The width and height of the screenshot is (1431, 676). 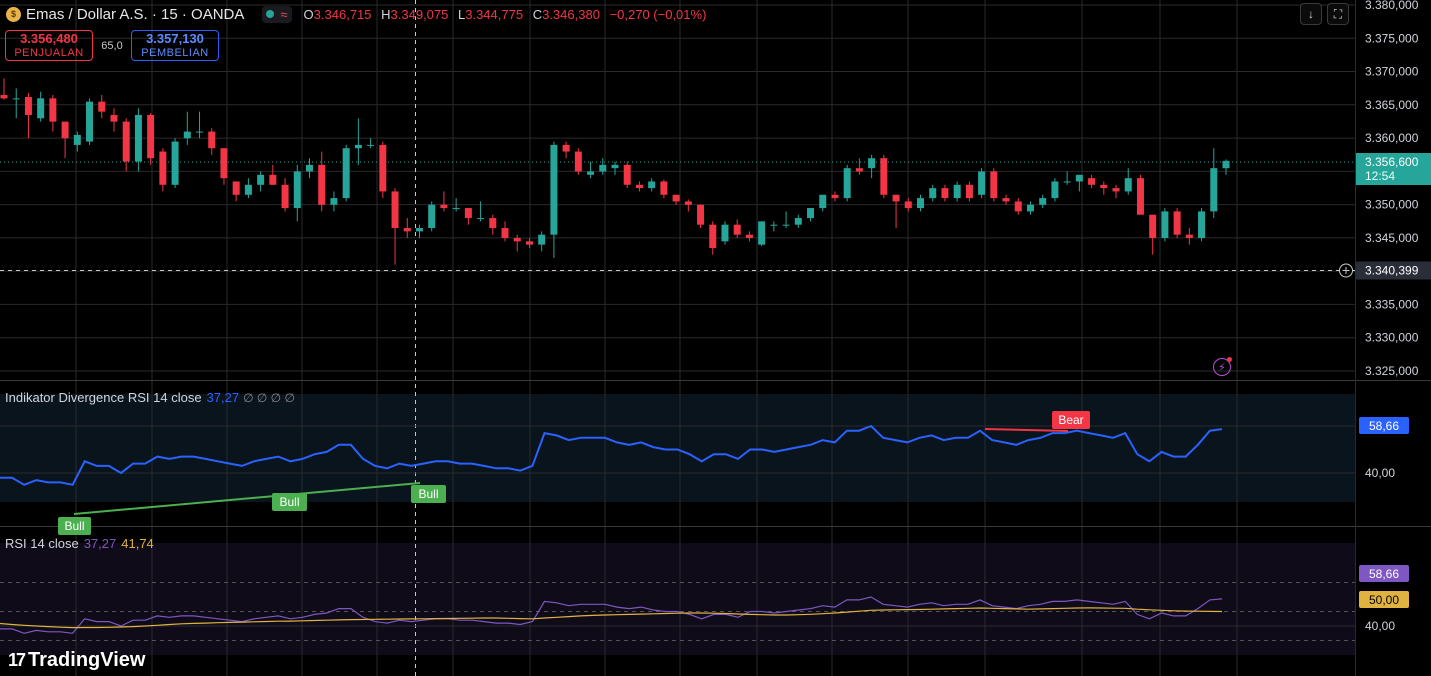 I want to click on bear-divergence-line, so click(x=1026, y=430).